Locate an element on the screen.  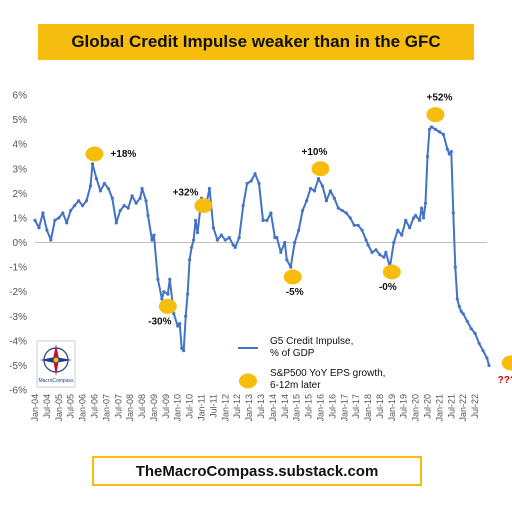
footer-banner: TheMacroCompass.substack.com is located at coordinates (257, 471).